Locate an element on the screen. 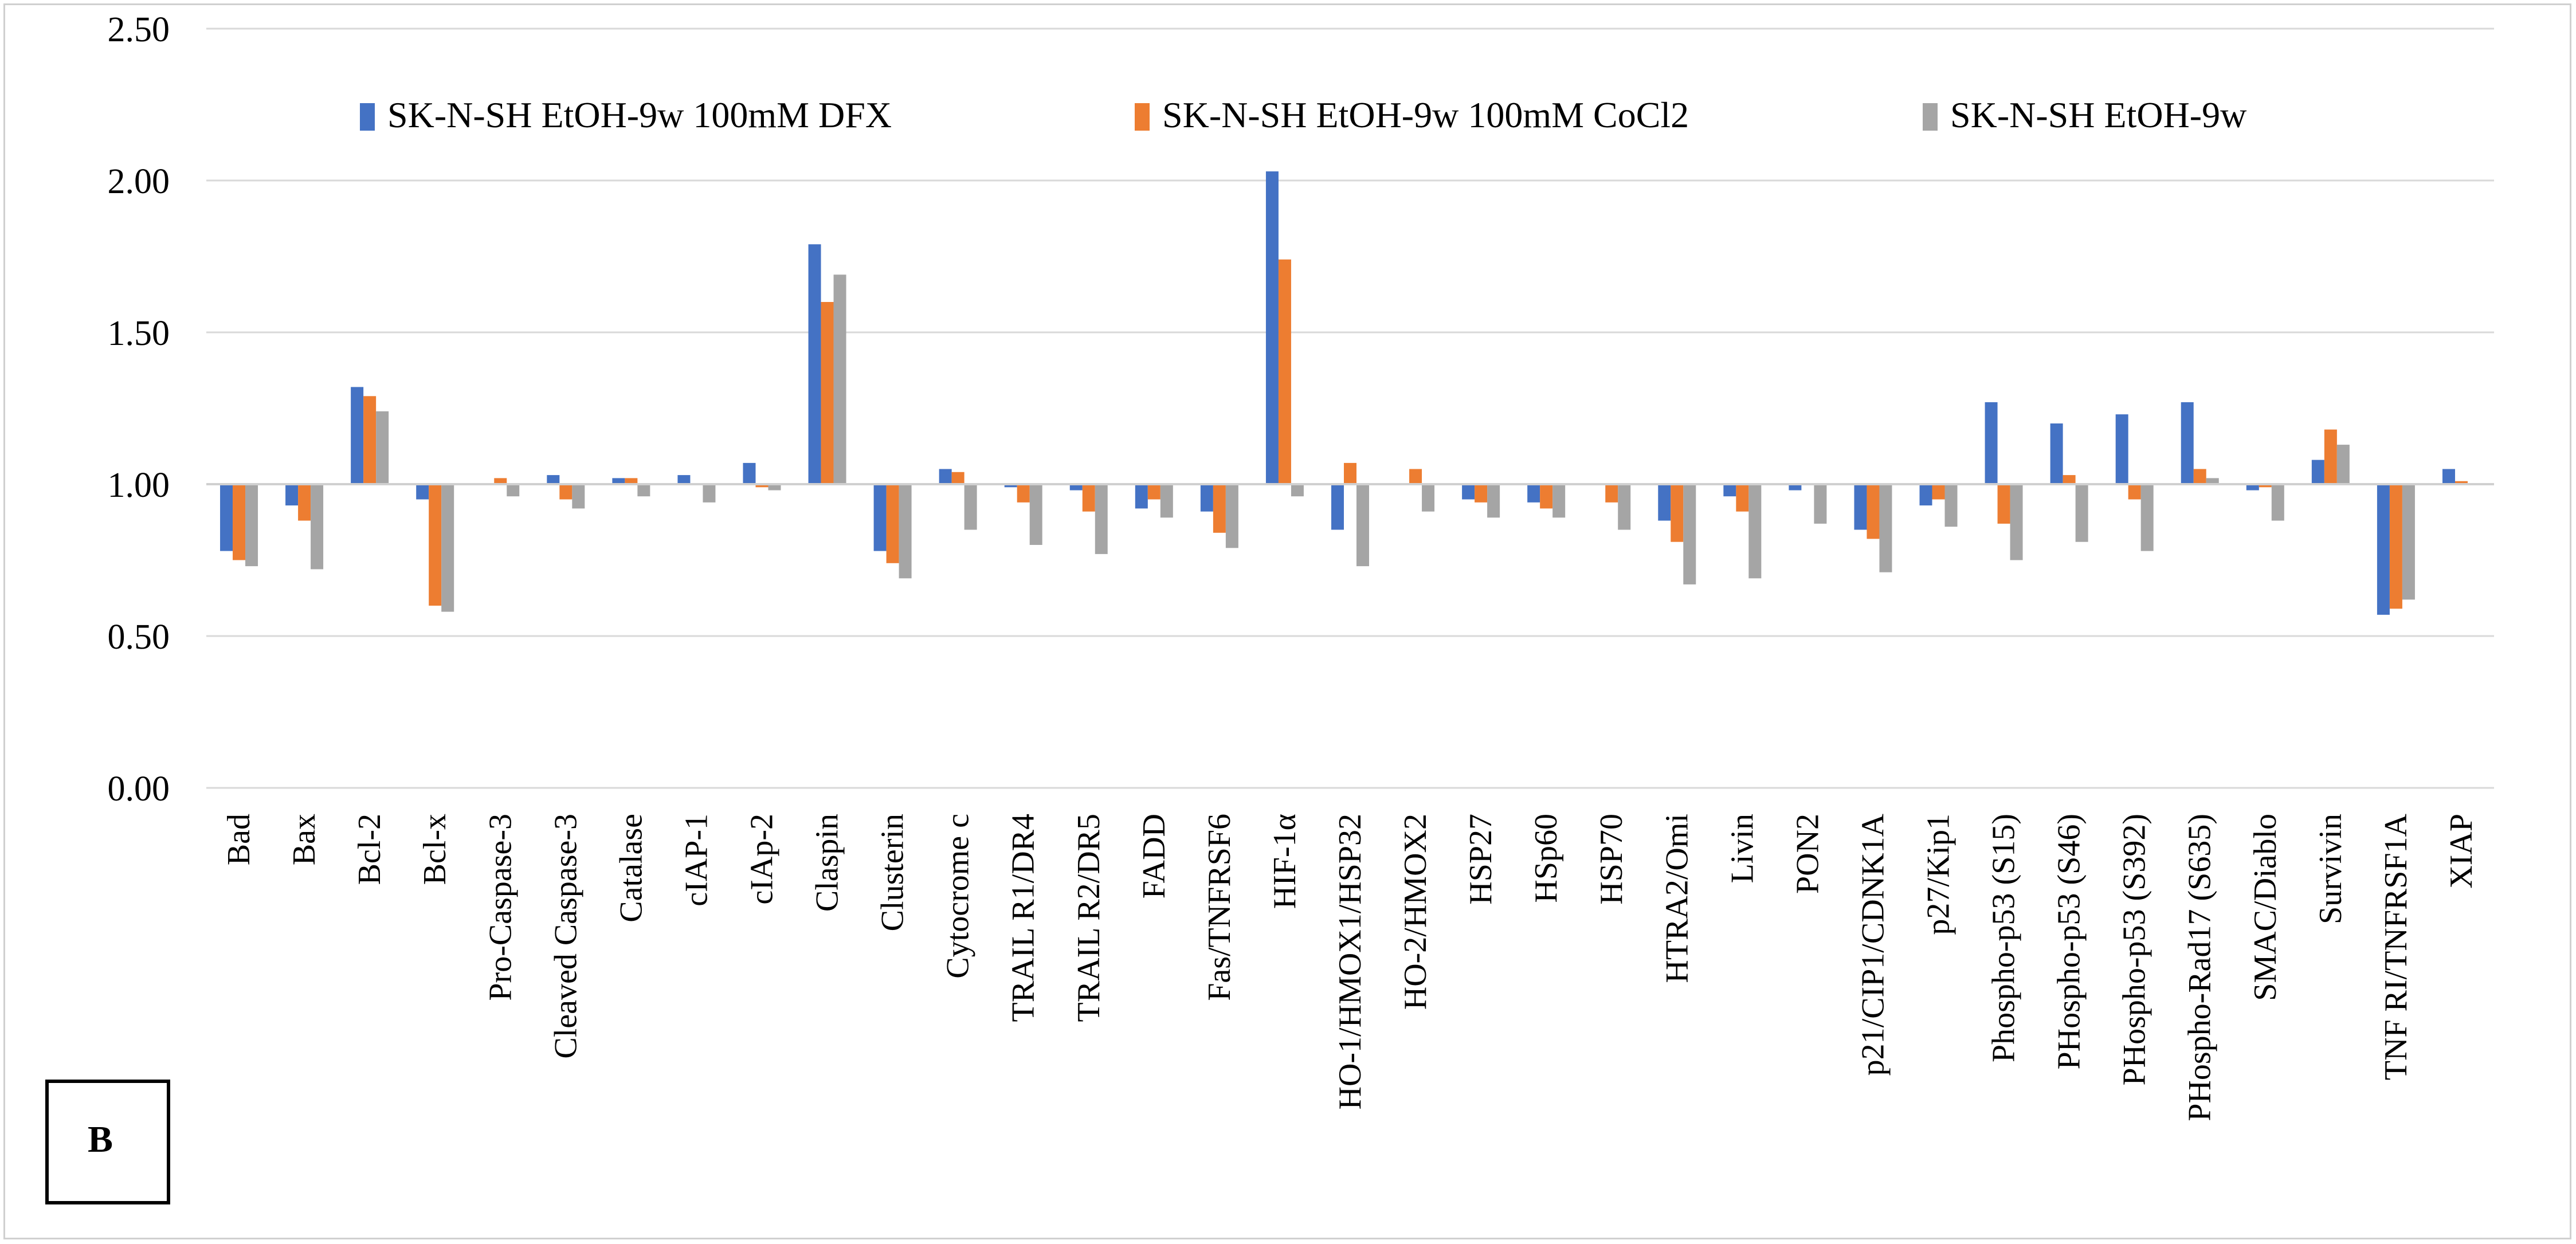 This screenshot has width=2576, height=1244. x-tick-label: HSP70 is located at coordinates (1611, 859).